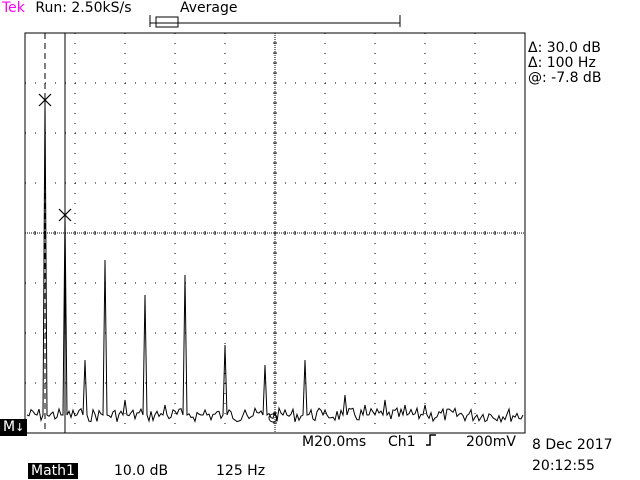 The height and width of the screenshot is (480, 640). What do you see at coordinates (334, 442) in the screenshot?
I see `horizontal-scale-readout: M20.0ms` at bounding box center [334, 442].